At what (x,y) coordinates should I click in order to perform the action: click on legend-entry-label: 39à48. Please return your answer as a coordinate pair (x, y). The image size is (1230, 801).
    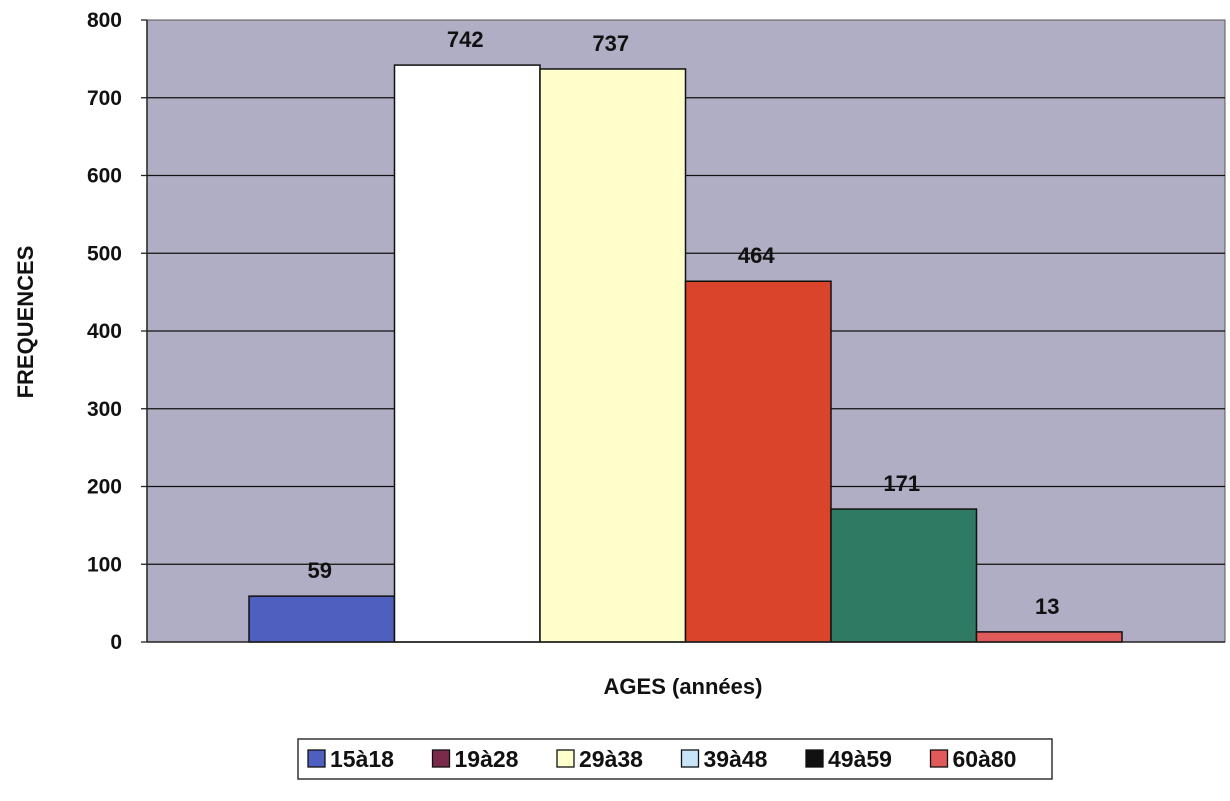
    Looking at the image, I should click on (736, 759).